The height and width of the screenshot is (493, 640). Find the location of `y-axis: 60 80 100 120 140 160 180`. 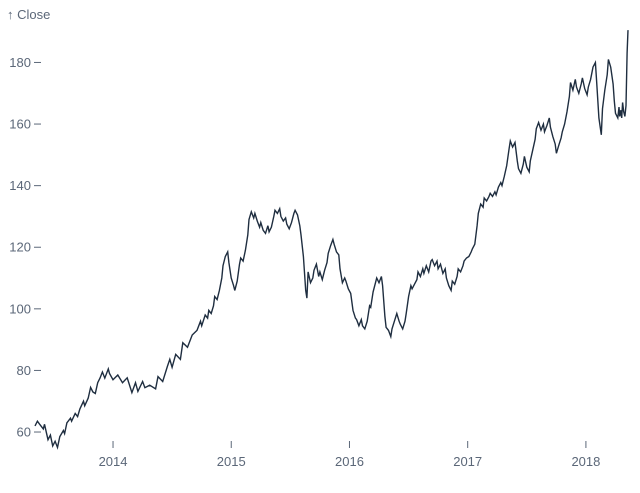

y-axis: 60 80 100 120 140 160 180 is located at coordinates (25, 247).